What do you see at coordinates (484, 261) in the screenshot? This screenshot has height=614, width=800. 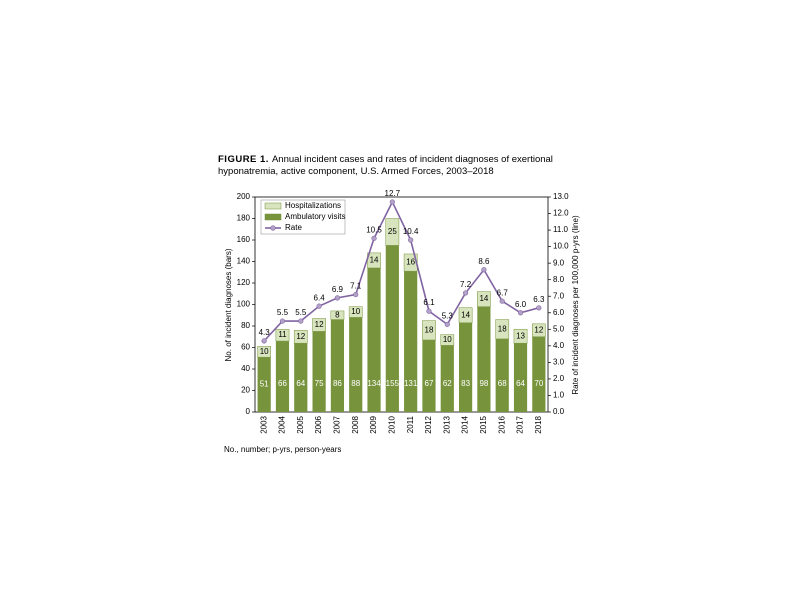 I see `rate-label: 8.6` at bounding box center [484, 261].